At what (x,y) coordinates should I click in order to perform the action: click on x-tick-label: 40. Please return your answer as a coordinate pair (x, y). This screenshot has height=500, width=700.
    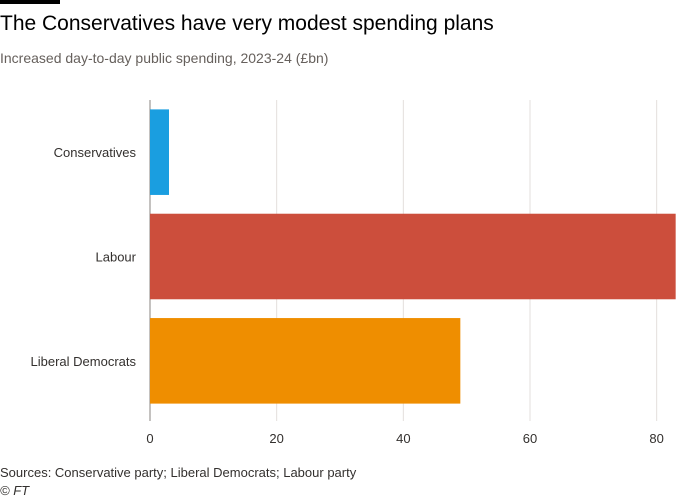
    Looking at the image, I should click on (403, 438).